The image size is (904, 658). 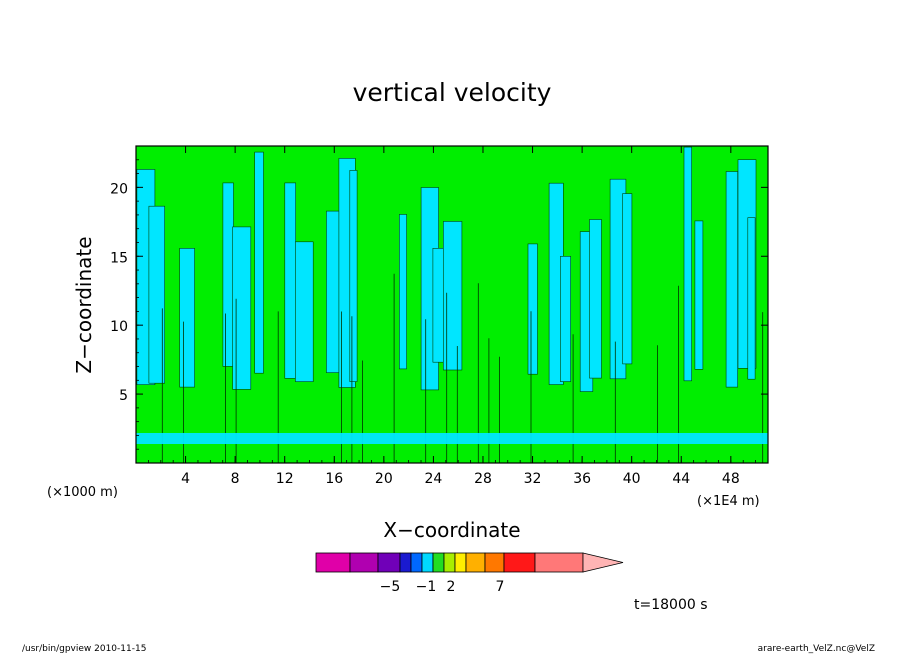 What do you see at coordinates (426, 587) in the screenshot?
I see `colorbar-label: −1` at bounding box center [426, 587].